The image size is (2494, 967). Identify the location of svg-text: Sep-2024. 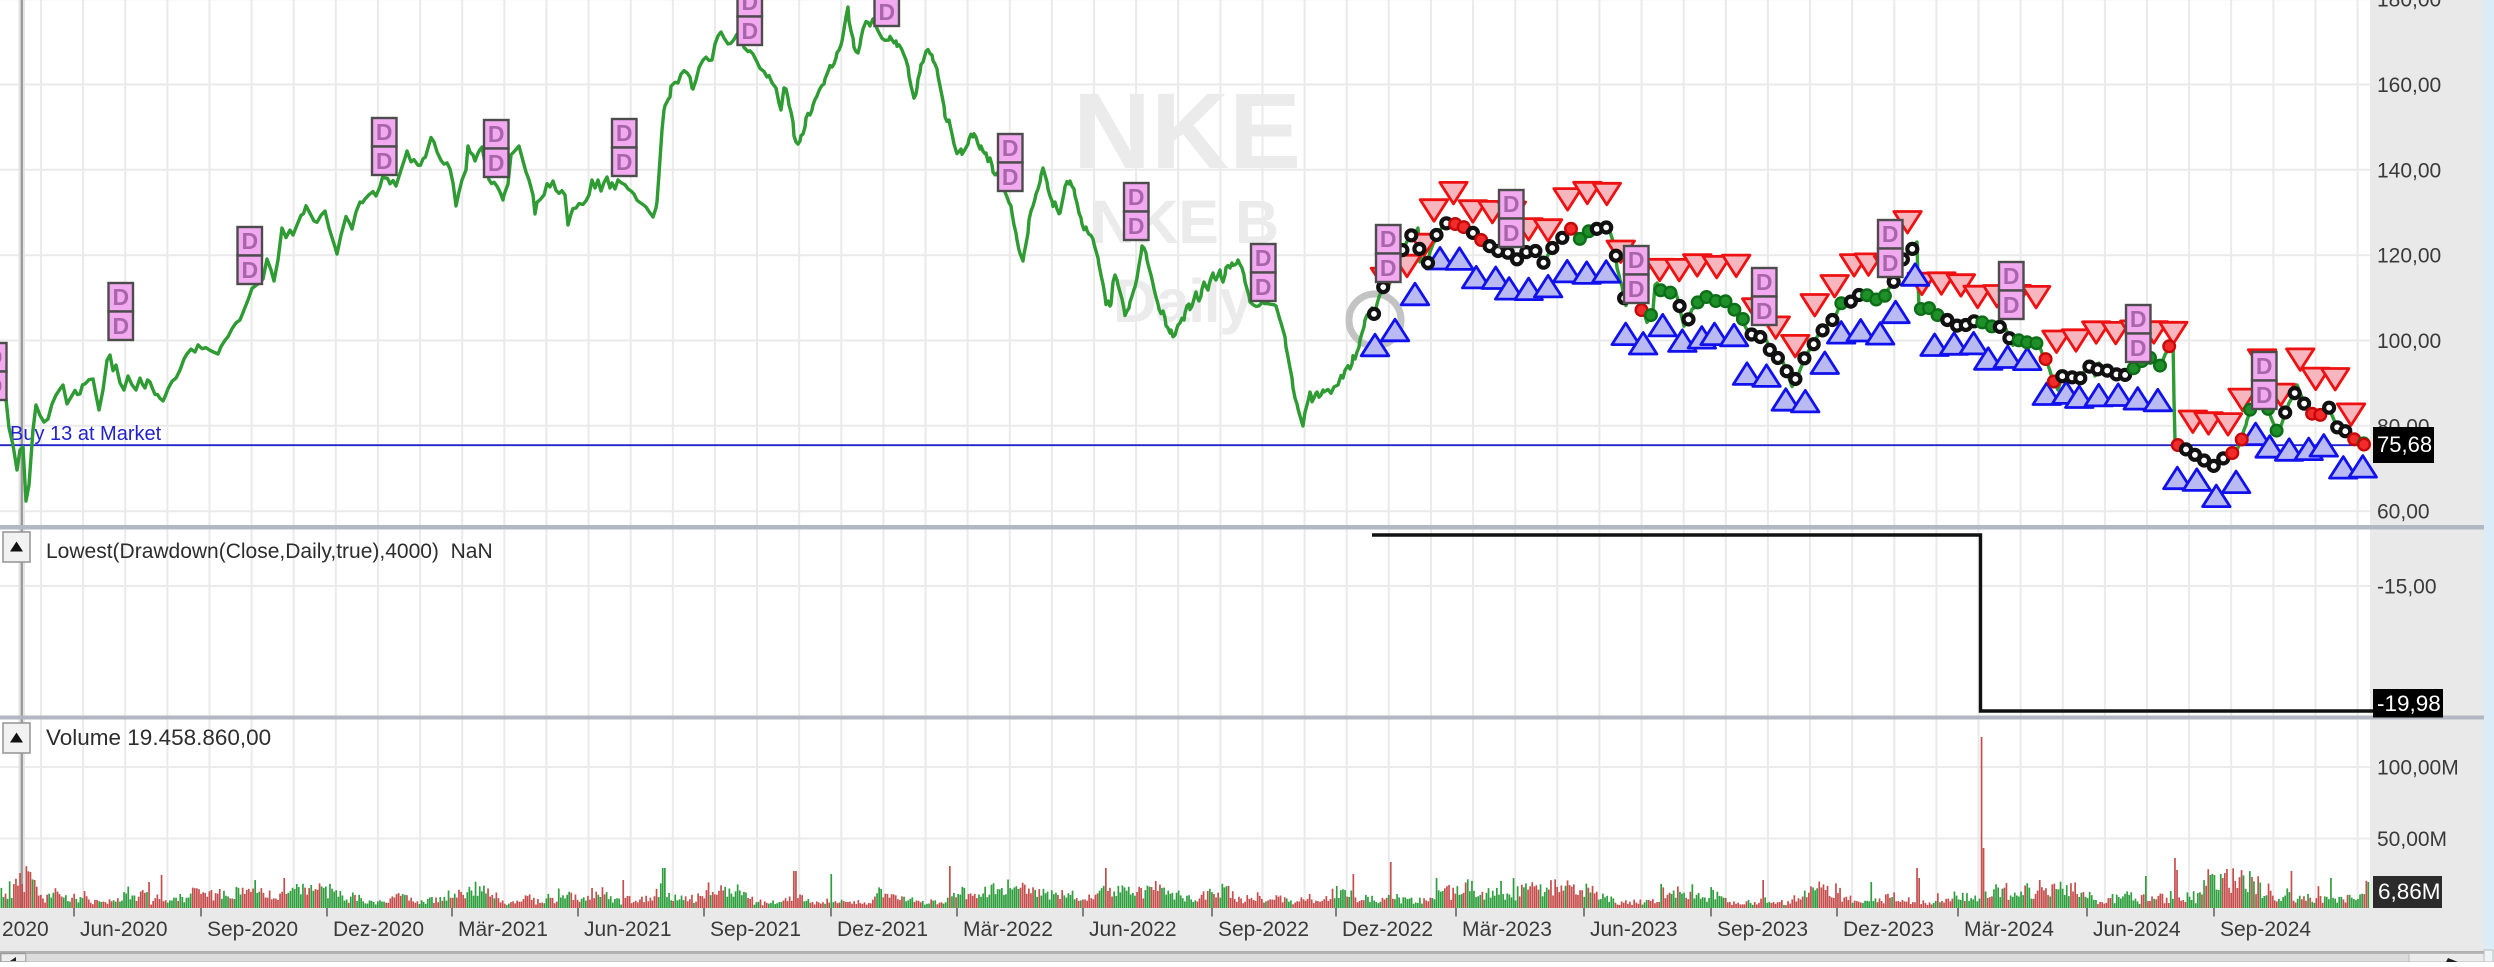
(2265, 929).